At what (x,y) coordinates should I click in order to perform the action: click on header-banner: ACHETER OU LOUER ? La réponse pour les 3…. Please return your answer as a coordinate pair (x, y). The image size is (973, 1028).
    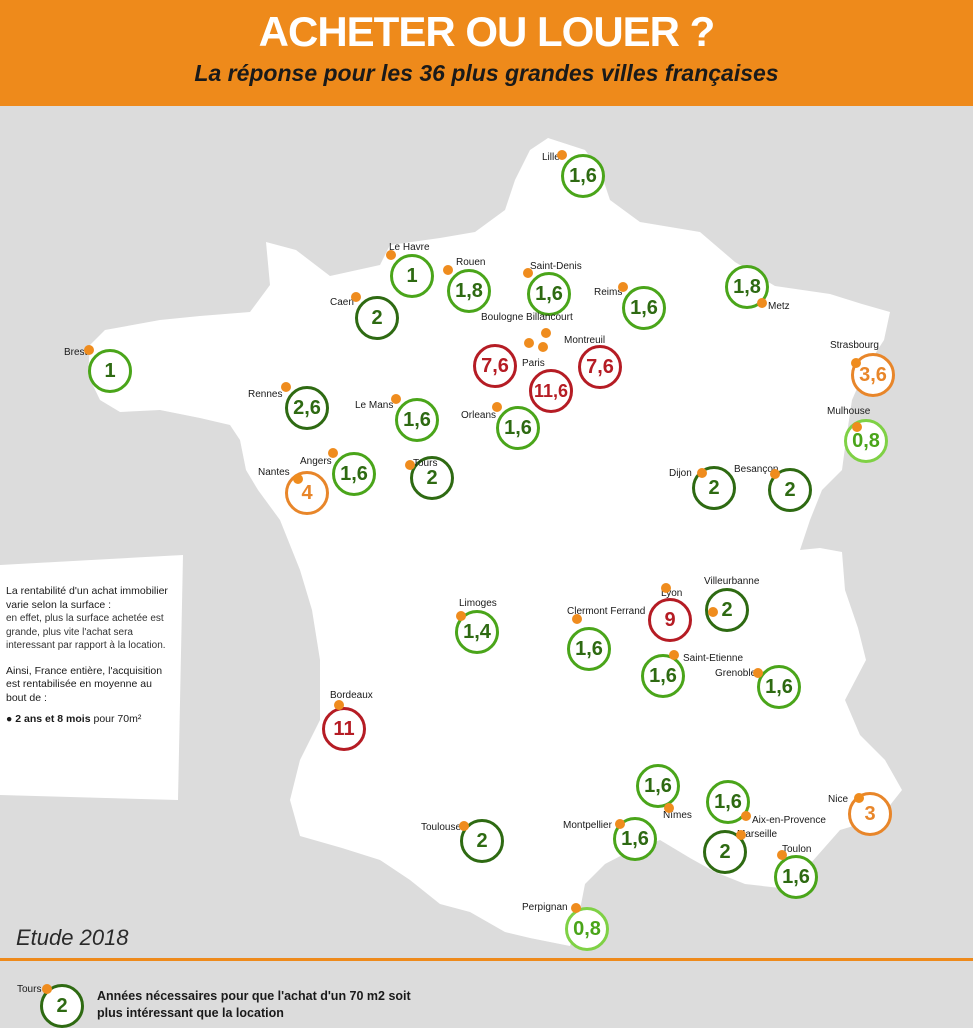
    Looking at the image, I should click on (486, 53).